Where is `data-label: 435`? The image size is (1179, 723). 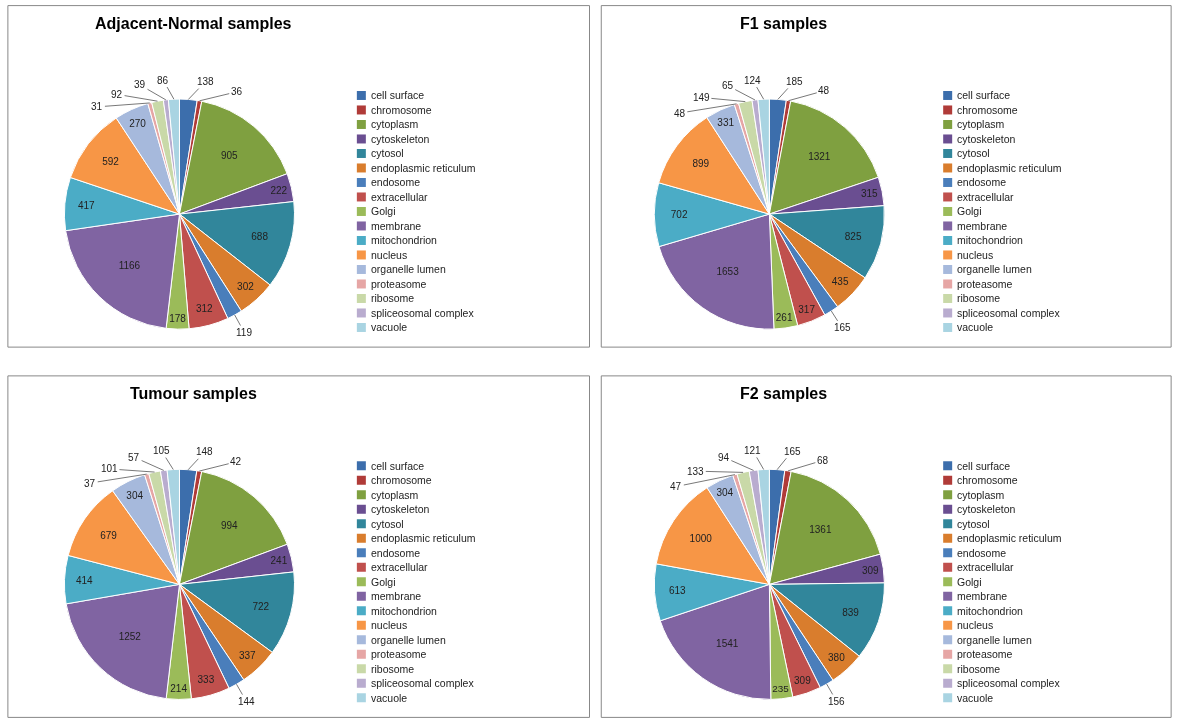 data-label: 435 is located at coordinates (840, 282).